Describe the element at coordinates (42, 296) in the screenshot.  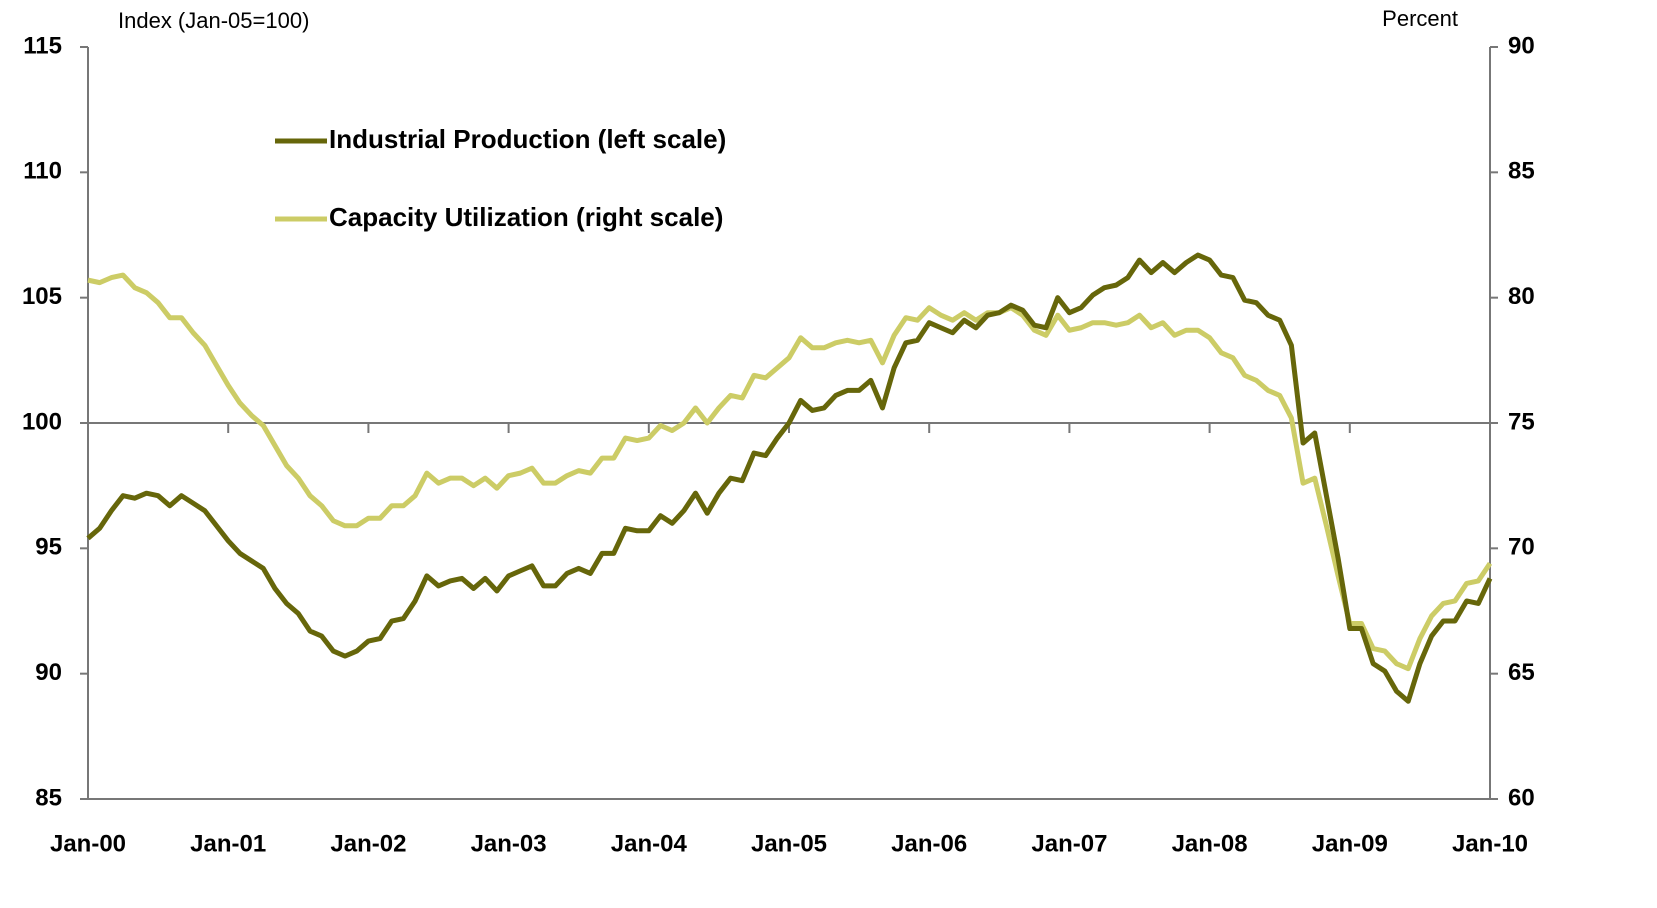
I see `y-tick-label: 105` at that location.